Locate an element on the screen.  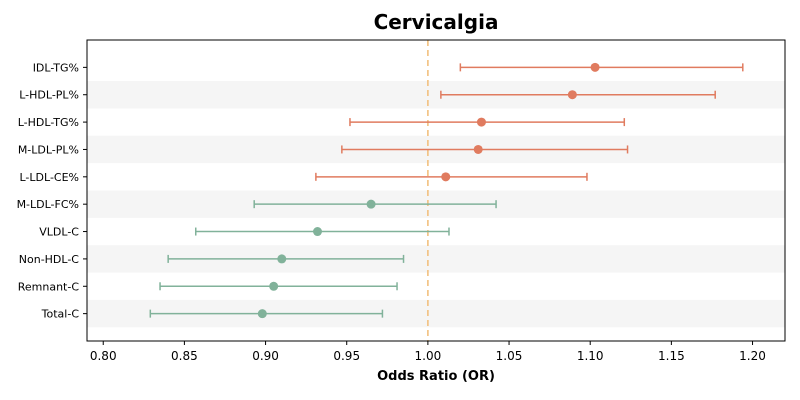
y-tick-label: IDL-TG% is located at coordinates (56, 67).